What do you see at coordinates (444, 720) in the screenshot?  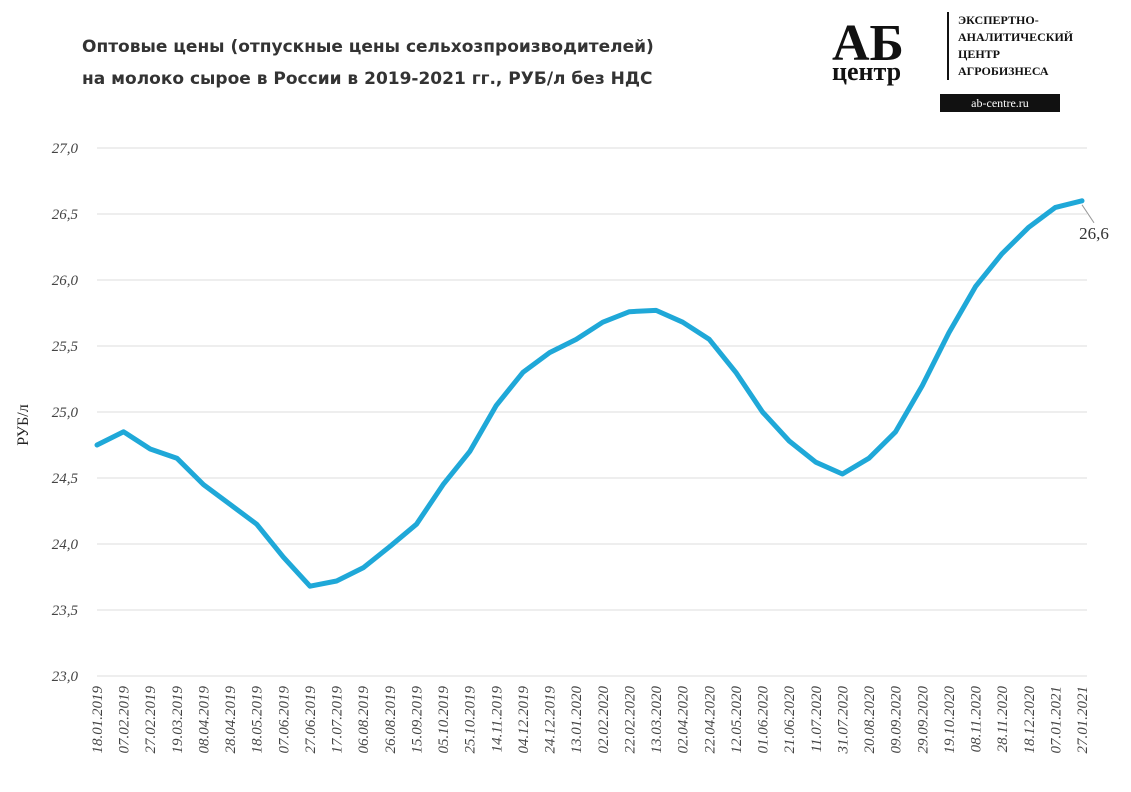 I see `x-tick-label: 05.10.2019` at bounding box center [444, 720].